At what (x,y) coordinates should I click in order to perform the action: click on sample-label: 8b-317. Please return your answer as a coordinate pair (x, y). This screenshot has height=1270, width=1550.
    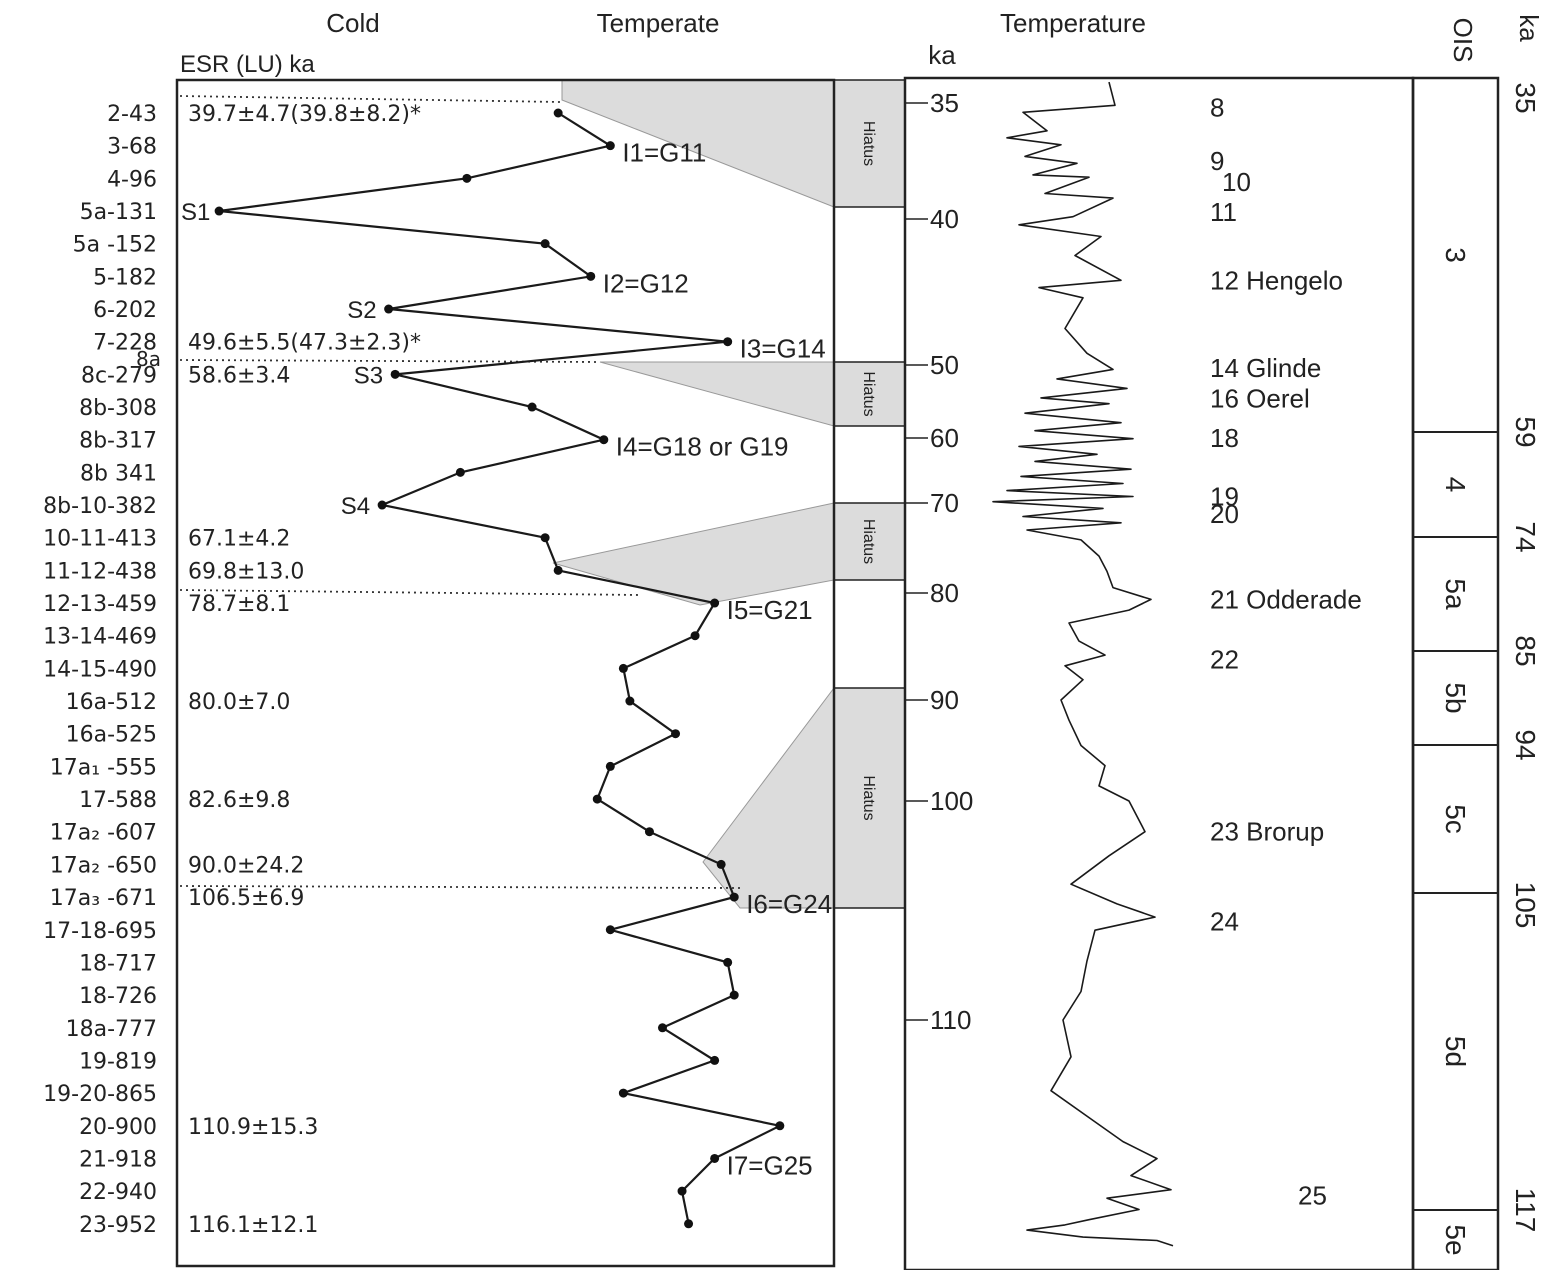
    Looking at the image, I should click on (118, 441).